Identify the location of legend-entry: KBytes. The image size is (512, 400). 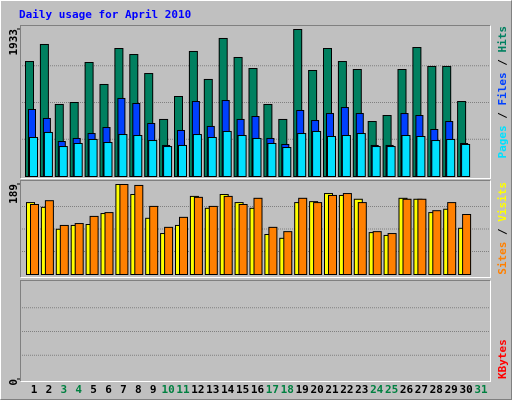
(502, 359).